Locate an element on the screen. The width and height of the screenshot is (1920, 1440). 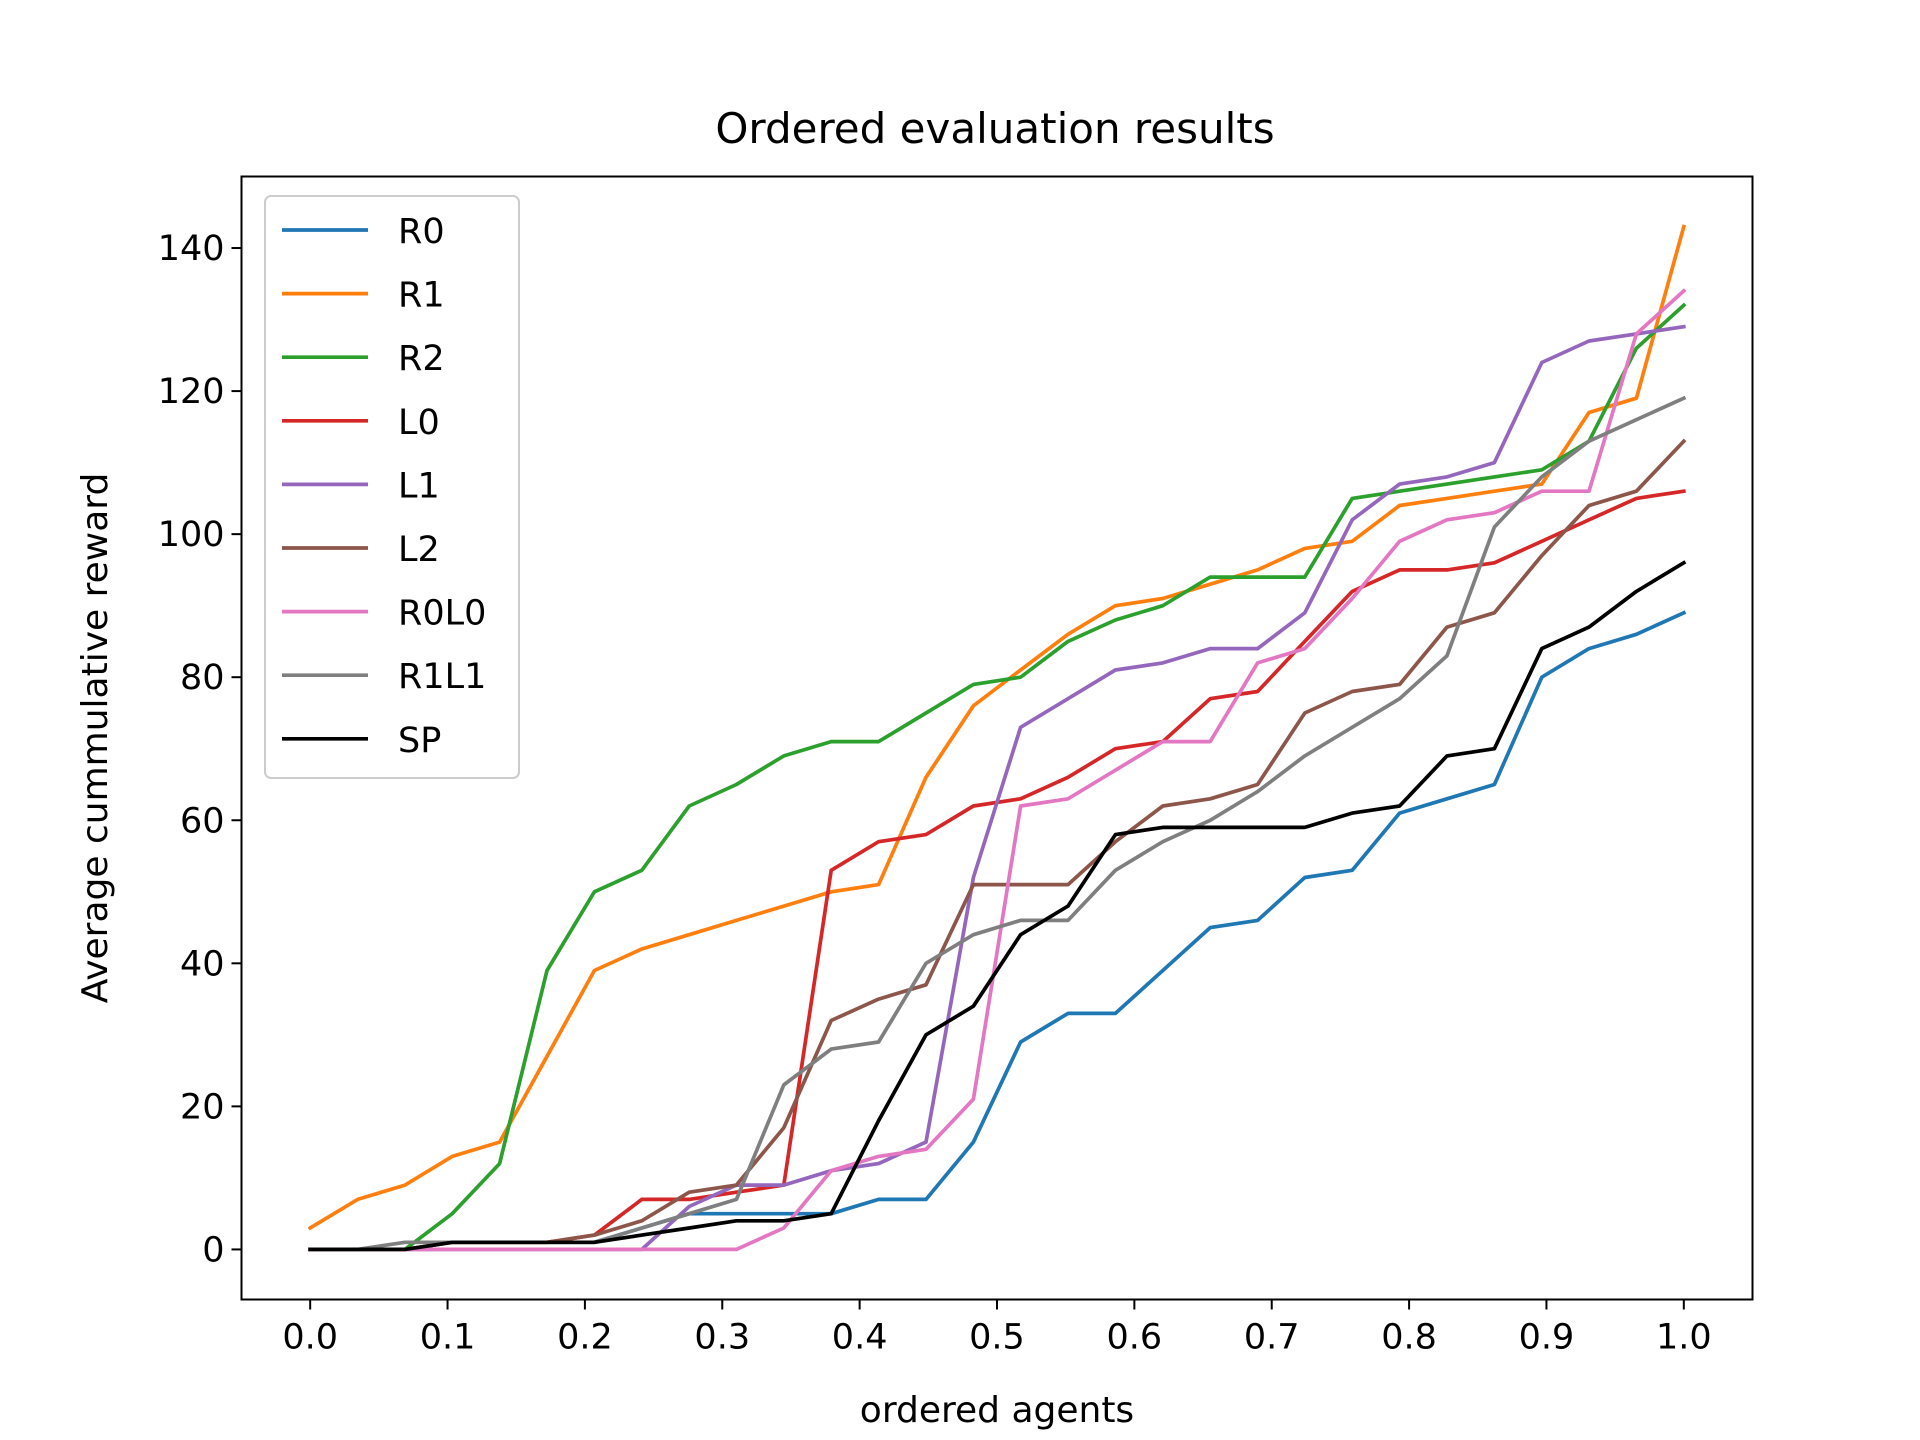
x-tick-label: 1.0 is located at coordinates (1684, 1338).